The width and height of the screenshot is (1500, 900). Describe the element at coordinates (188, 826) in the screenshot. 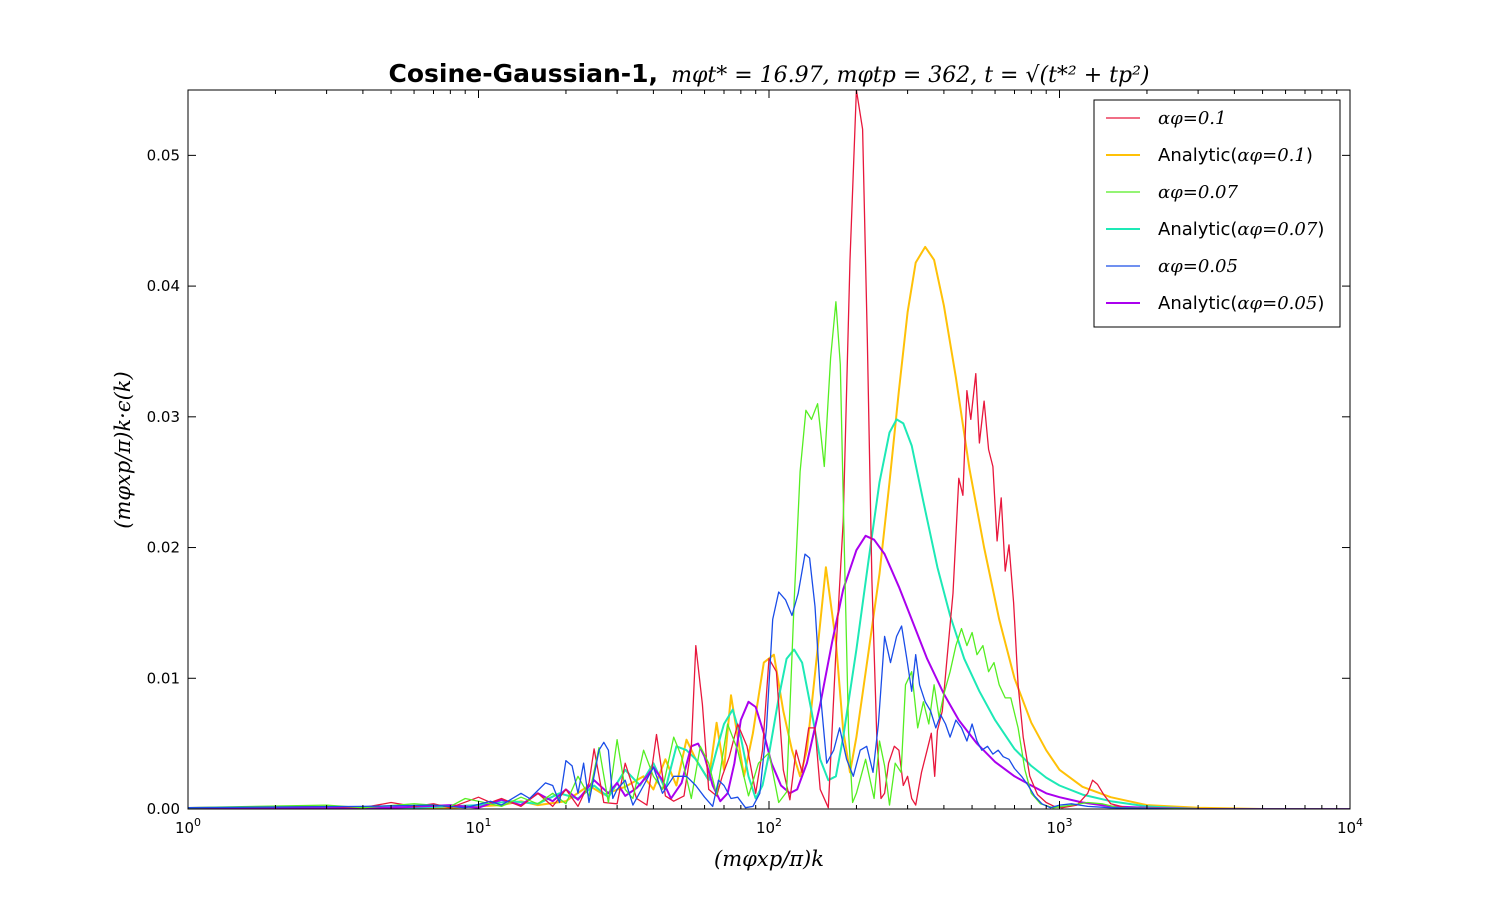

I see `x-tick-label: 10⁰` at that location.